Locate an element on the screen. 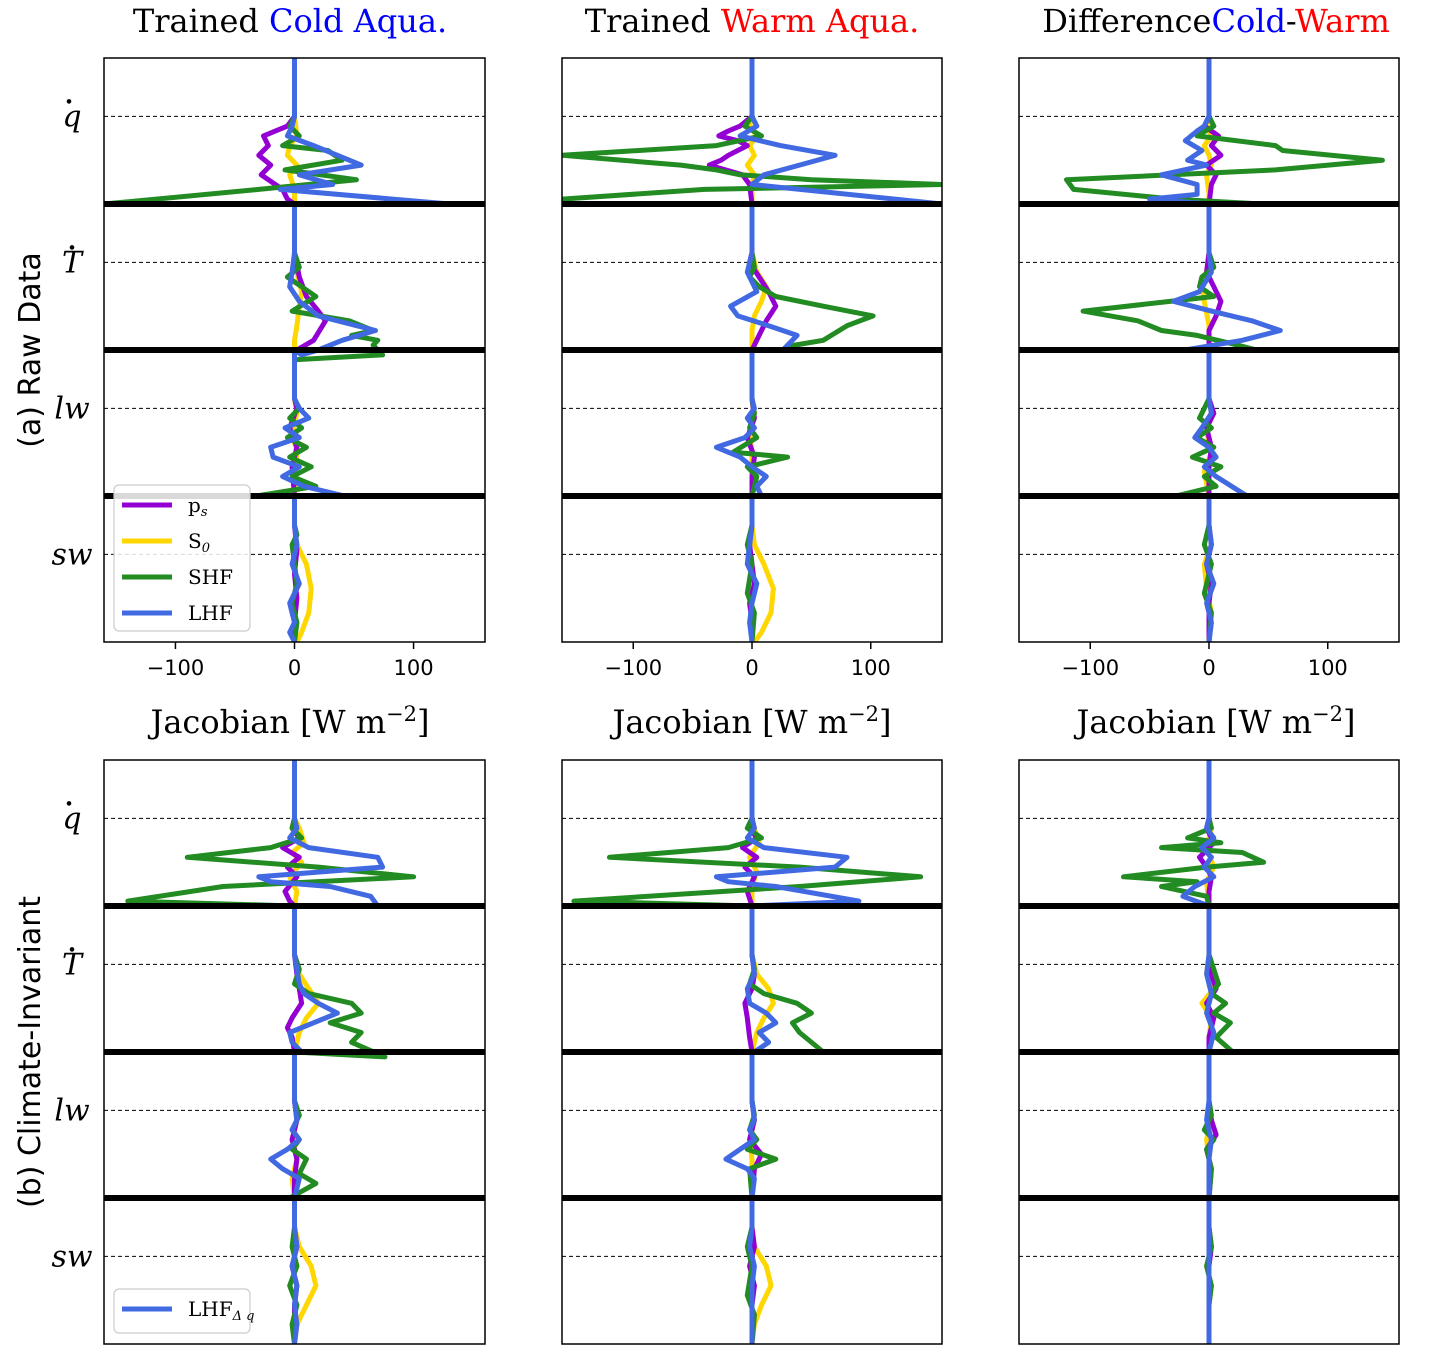 This screenshot has width=1431, height=1347. column-title-part: Cold is located at coordinates (1248, 21).